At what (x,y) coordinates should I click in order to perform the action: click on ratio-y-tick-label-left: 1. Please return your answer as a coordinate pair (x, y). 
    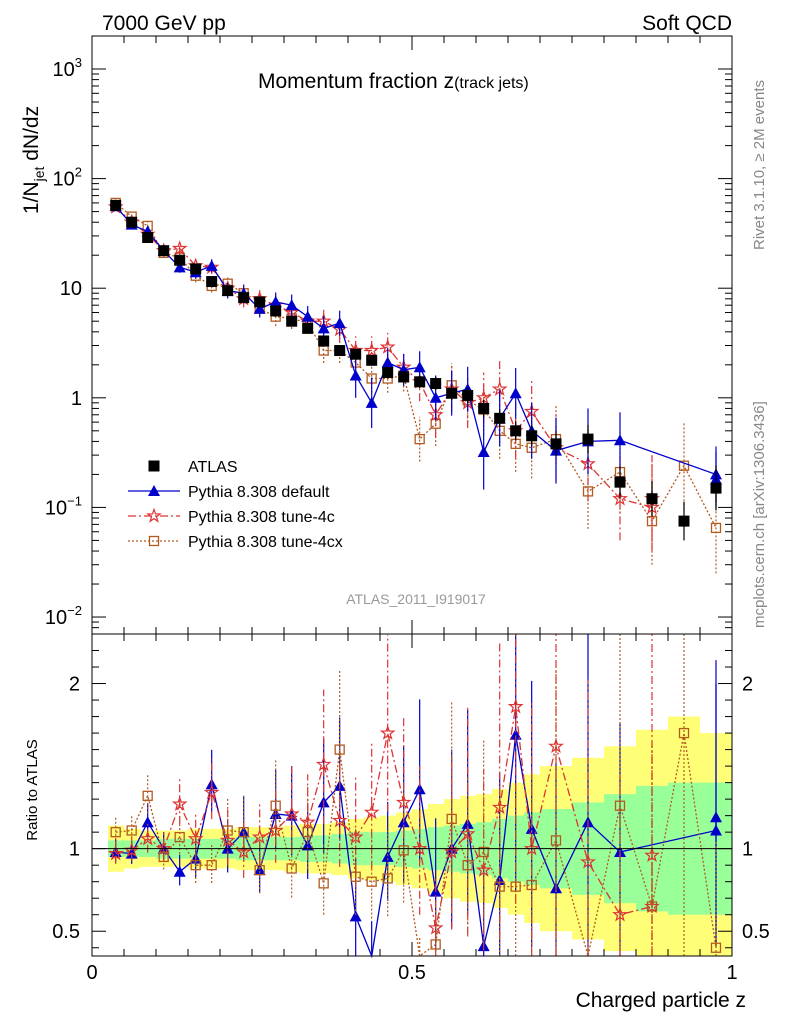
    Looking at the image, I should click on (74, 850).